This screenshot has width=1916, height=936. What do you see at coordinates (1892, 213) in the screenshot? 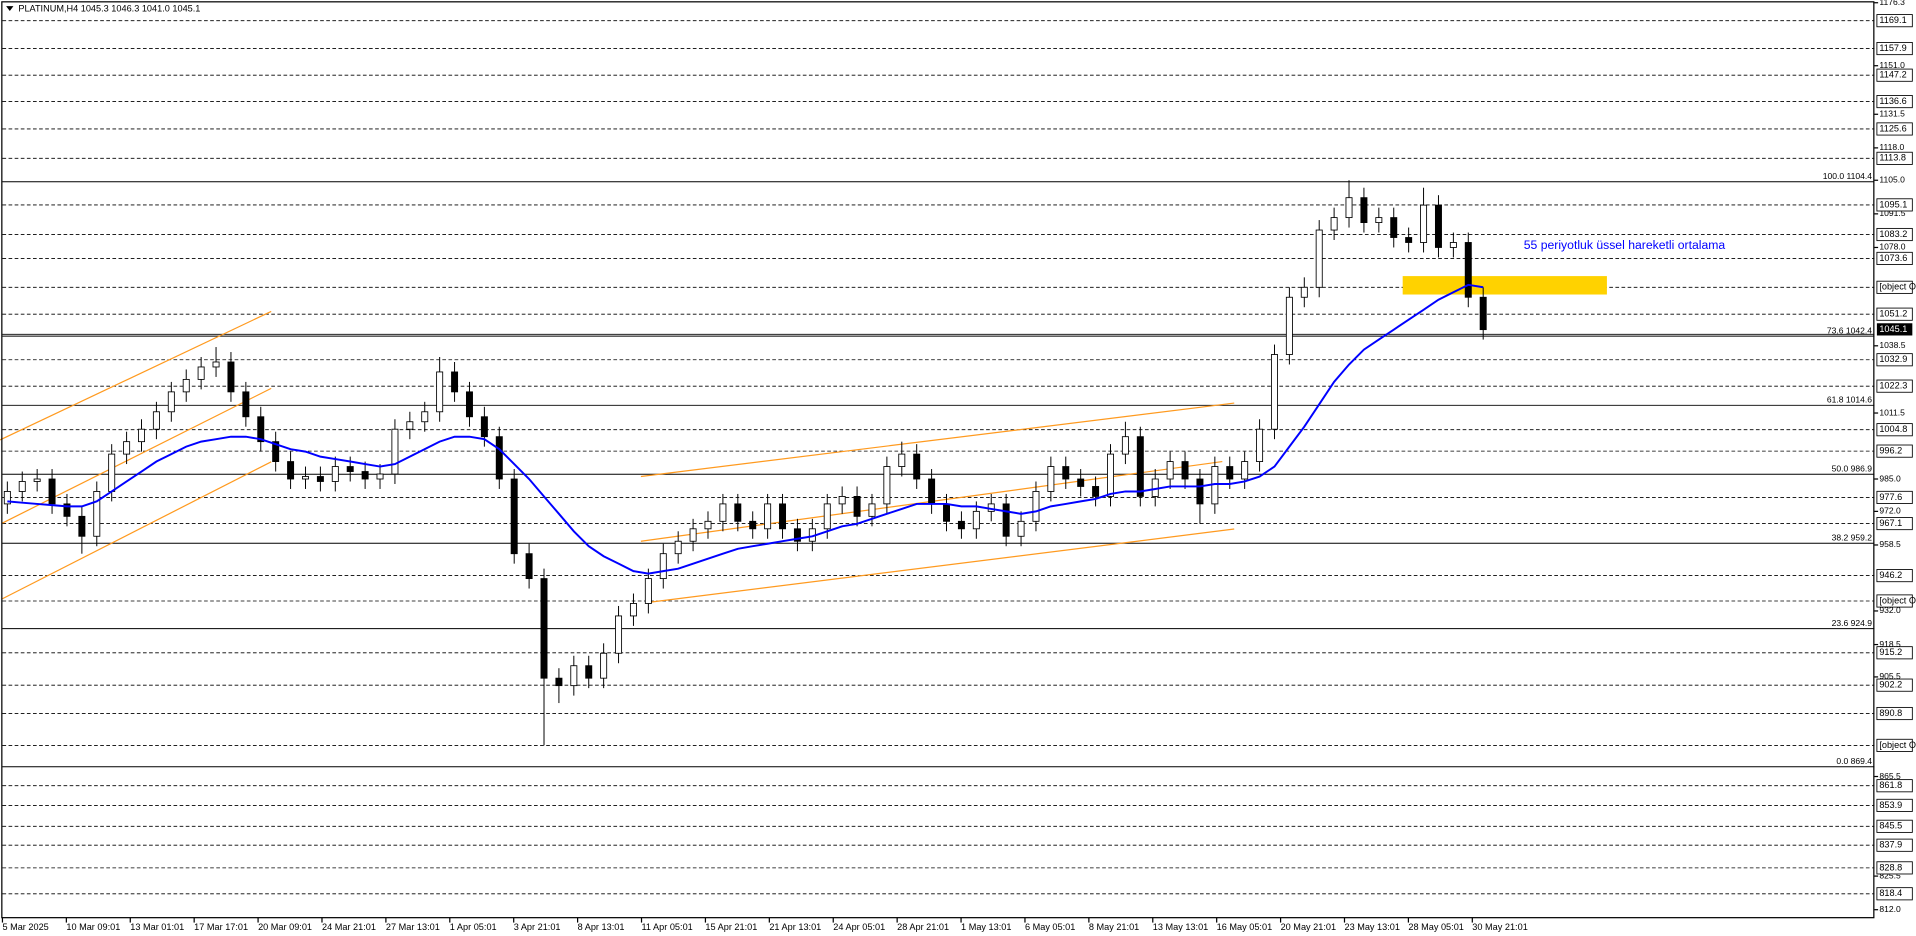
I see `y-tick-label: 1091.5` at bounding box center [1892, 213].